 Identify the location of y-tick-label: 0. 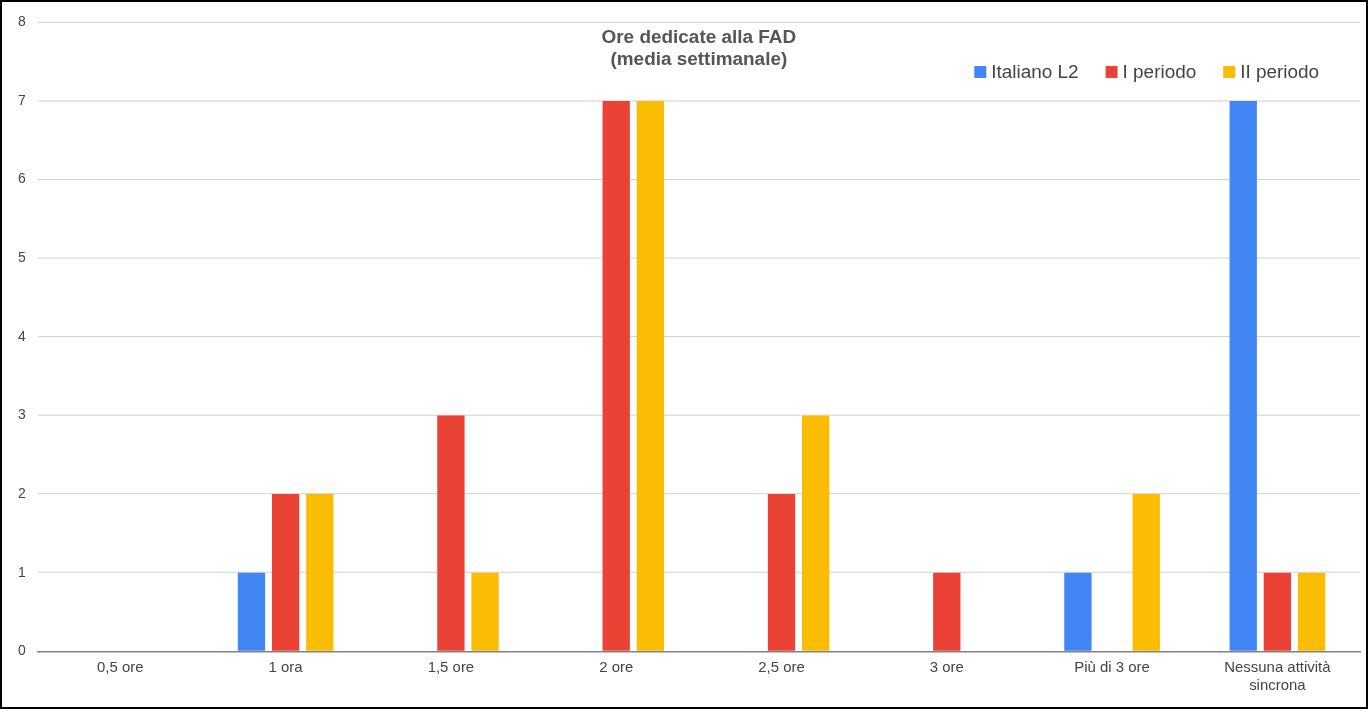
(21, 650).